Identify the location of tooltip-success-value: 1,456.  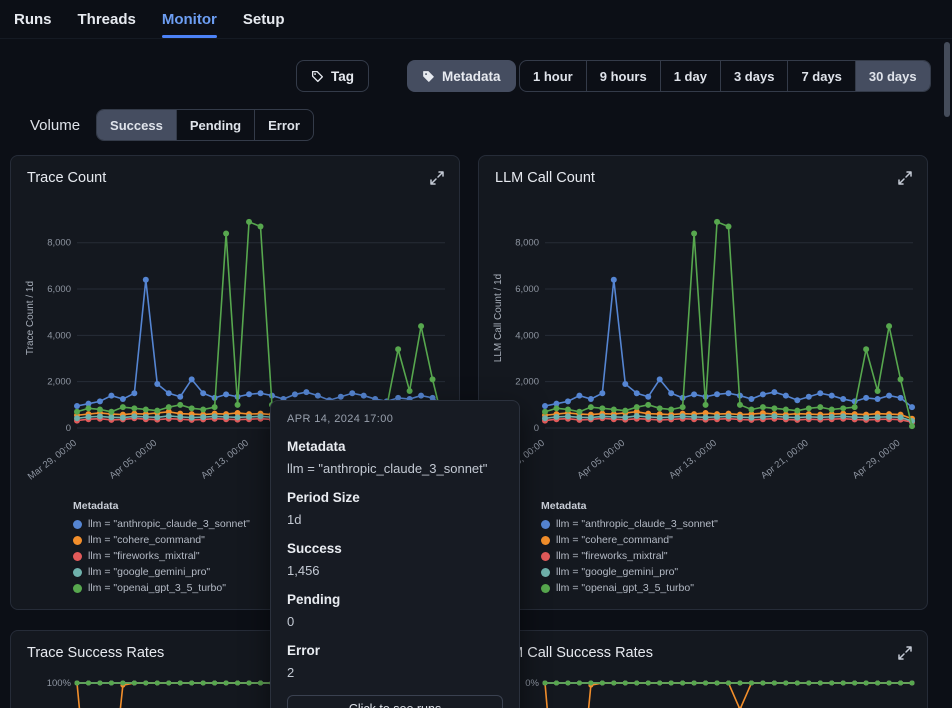
(303, 570).